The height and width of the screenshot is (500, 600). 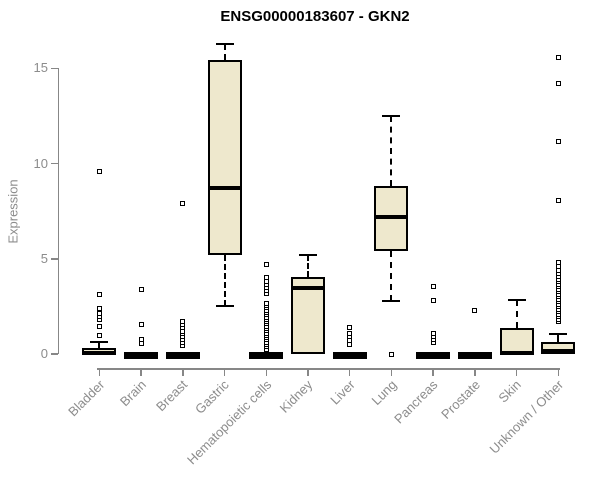 What do you see at coordinates (44, 258) in the screenshot?
I see `y-tick-label: 5` at bounding box center [44, 258].